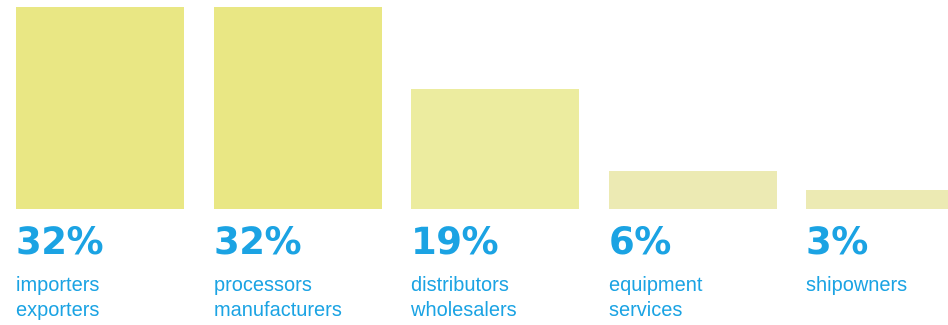 Image resolution: width=948 pixels, height=325 pixels. What do you see at coordinates (258, 241) in the screenshot?
I see `value-label-1: 32%` at bounding box center [258, 241].